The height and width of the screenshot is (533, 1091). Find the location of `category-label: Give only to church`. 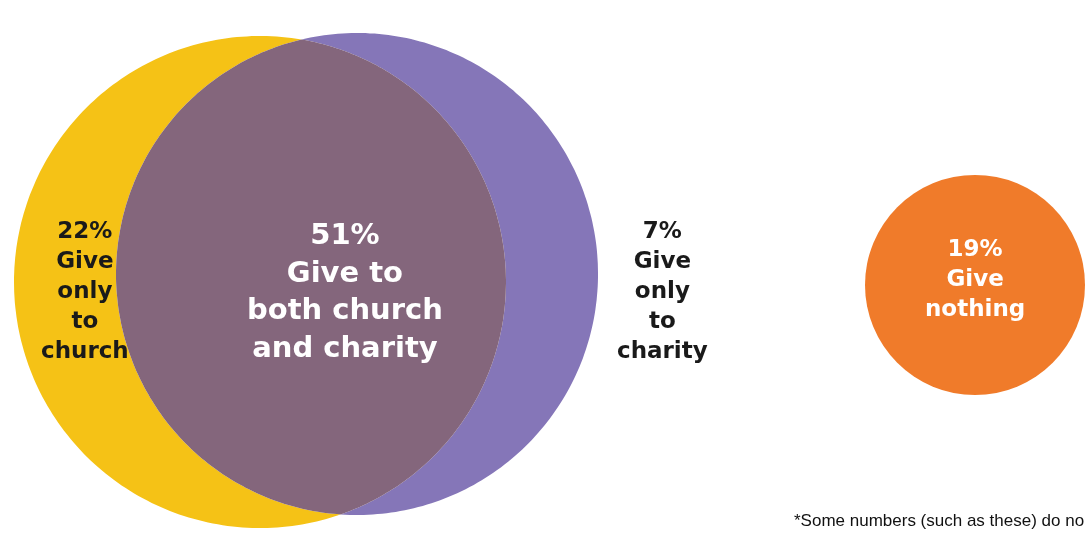

category-label: Give only to church is located at coordinates (85, 304).